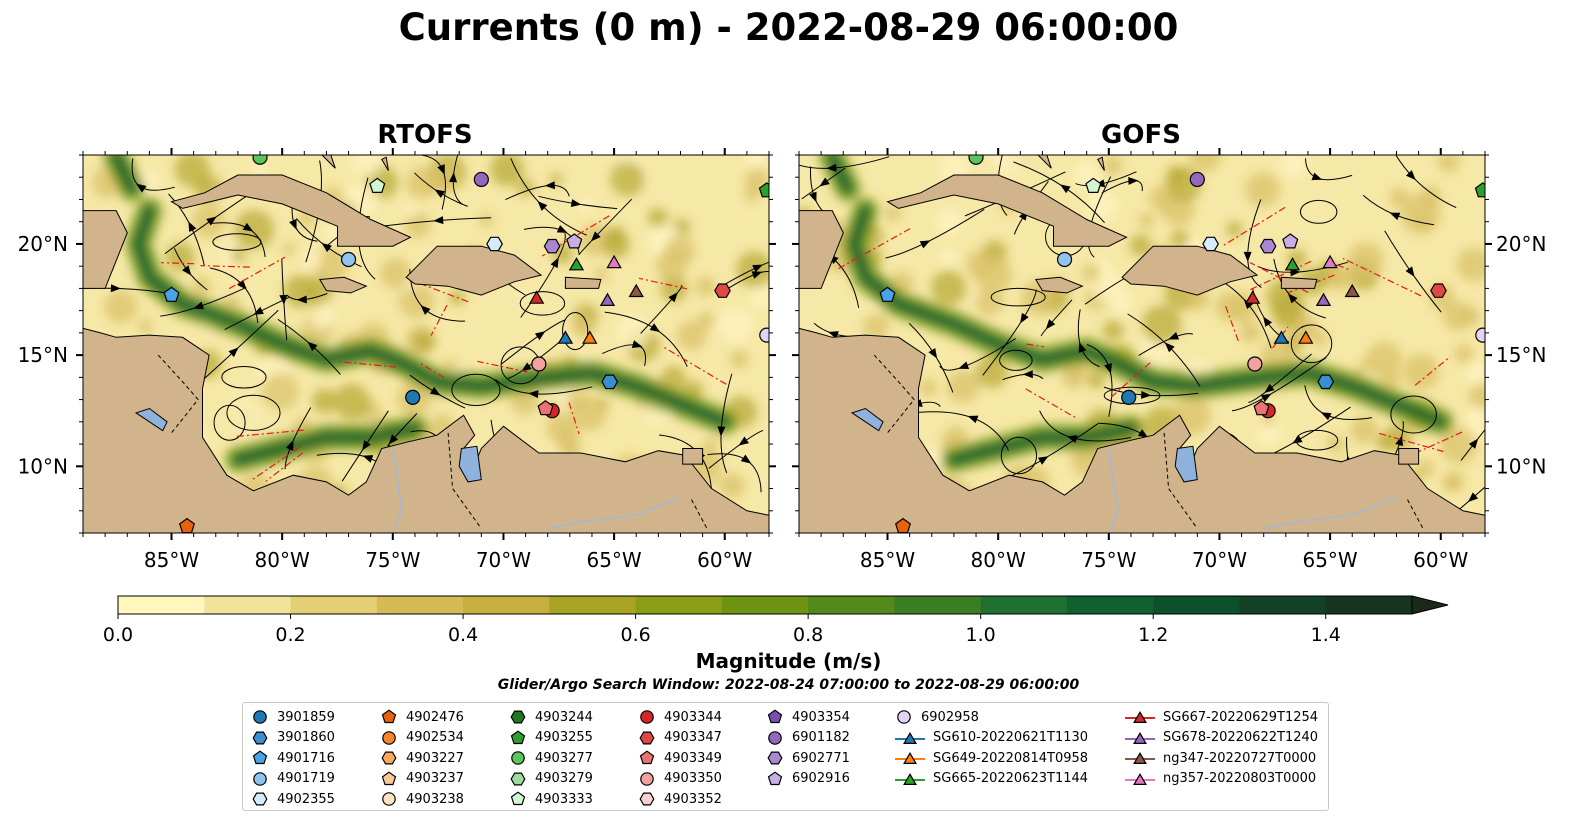 The height and width of the screenshot is (827, 1577). Describe the element at coordinates (680, 758) in the screenshot. I see `legend-column: 4903344 4903347 4903349 4903350 4903352` at that location.